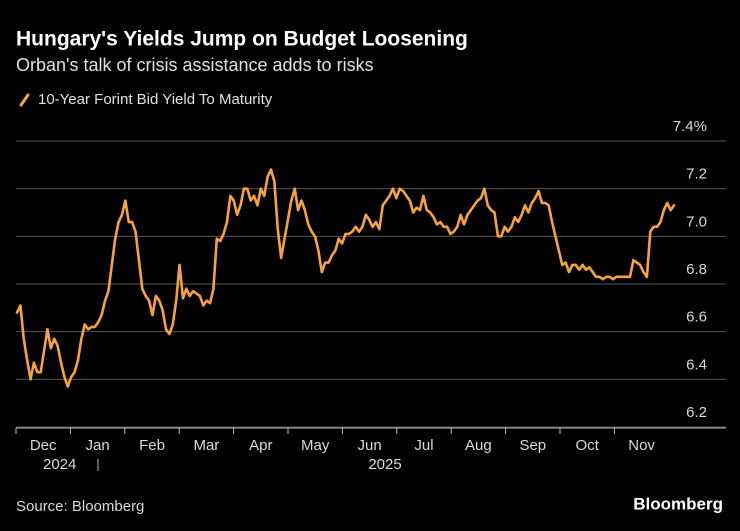 The height and width of the screenshot is (531, 740). I want to click on x-tick-label: Feb, so click(152, 445).